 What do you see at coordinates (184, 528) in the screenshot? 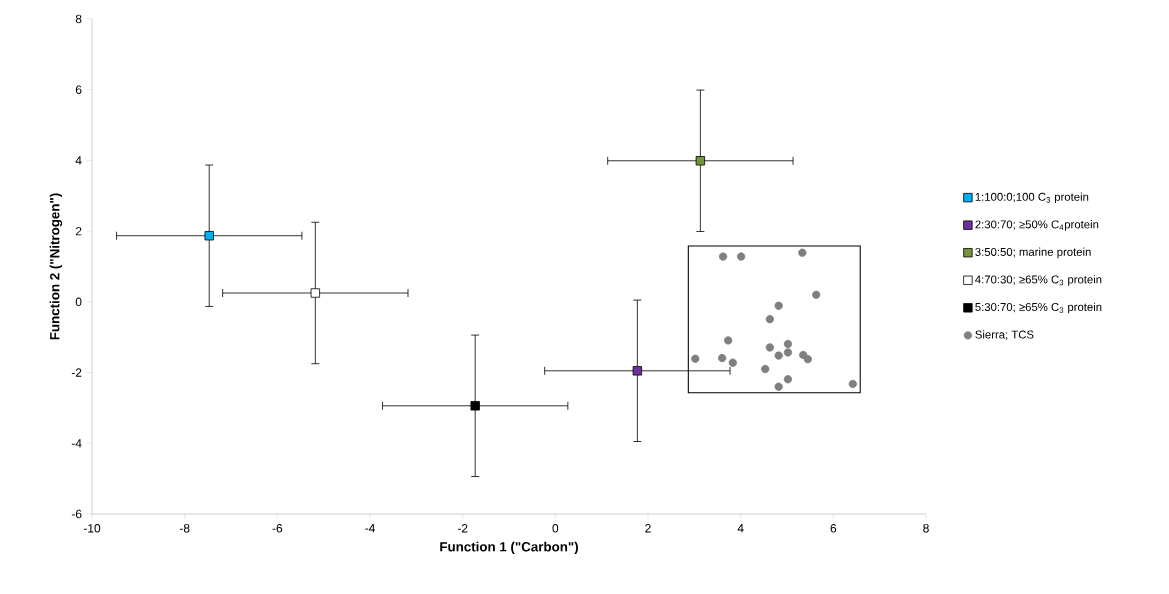
I see `x-tick-label: -8` at bounding box center [184, 528].